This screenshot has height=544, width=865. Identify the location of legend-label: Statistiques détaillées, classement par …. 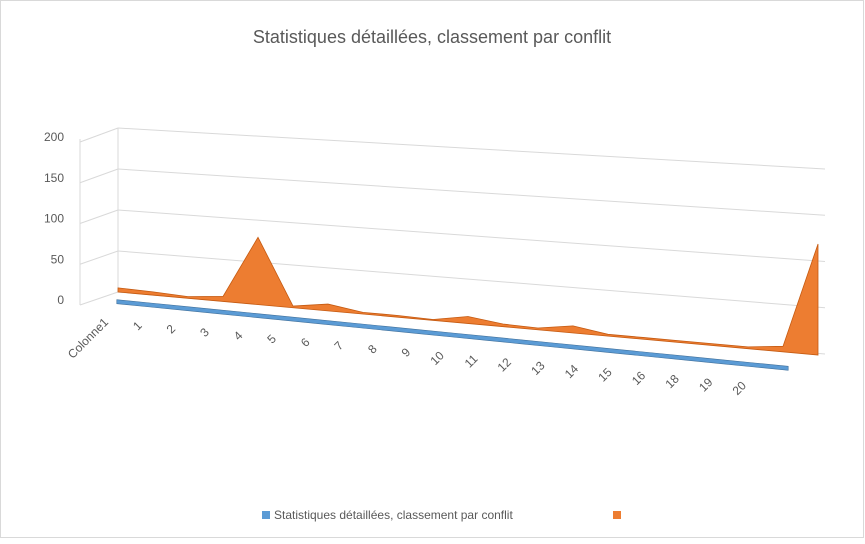
(393, 515).